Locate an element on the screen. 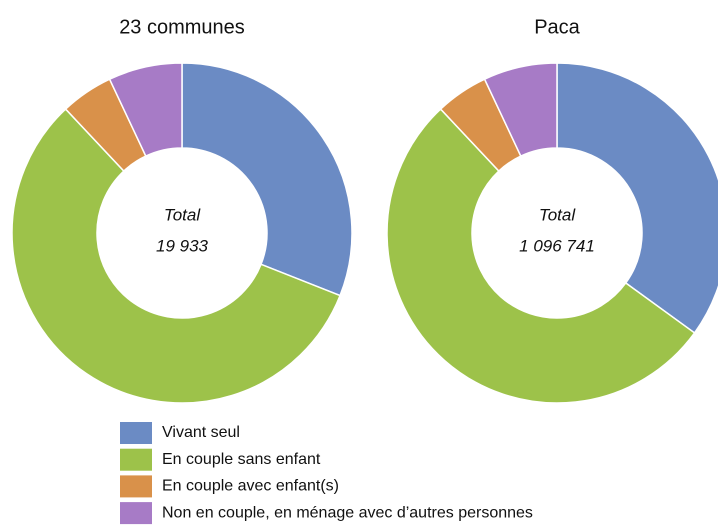 This screenshot has height=525, width=718. legend-label: En couple avec enfant(s) is located at coordinates (250, 486).